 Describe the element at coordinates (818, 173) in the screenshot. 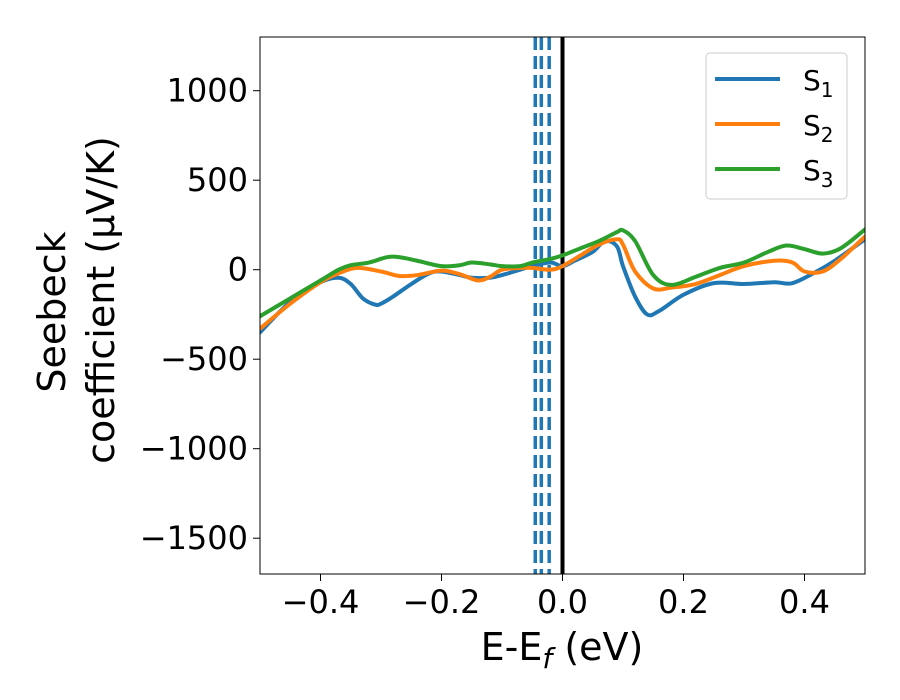

I see `legend-label-3: S3` at that location.